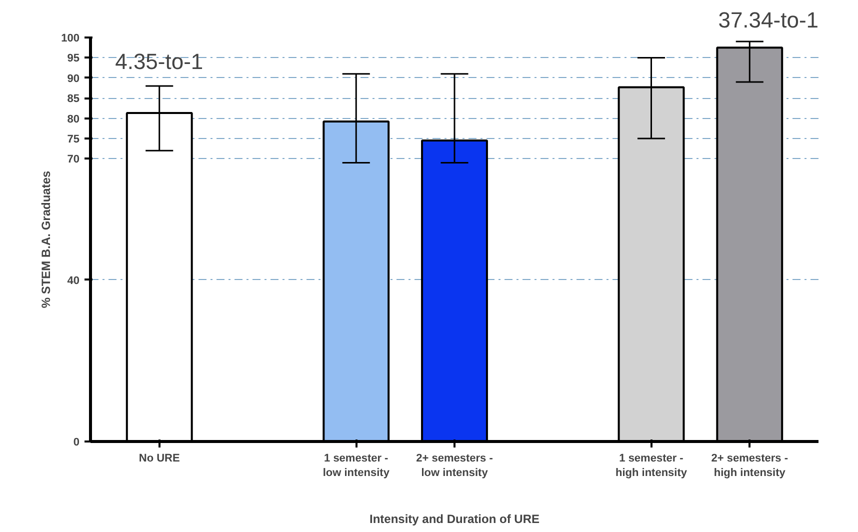  What do you see at coordinates (159, 458) in the screenshot?
I see `x-tick-label: No URE` at bounding box center [159, 458].